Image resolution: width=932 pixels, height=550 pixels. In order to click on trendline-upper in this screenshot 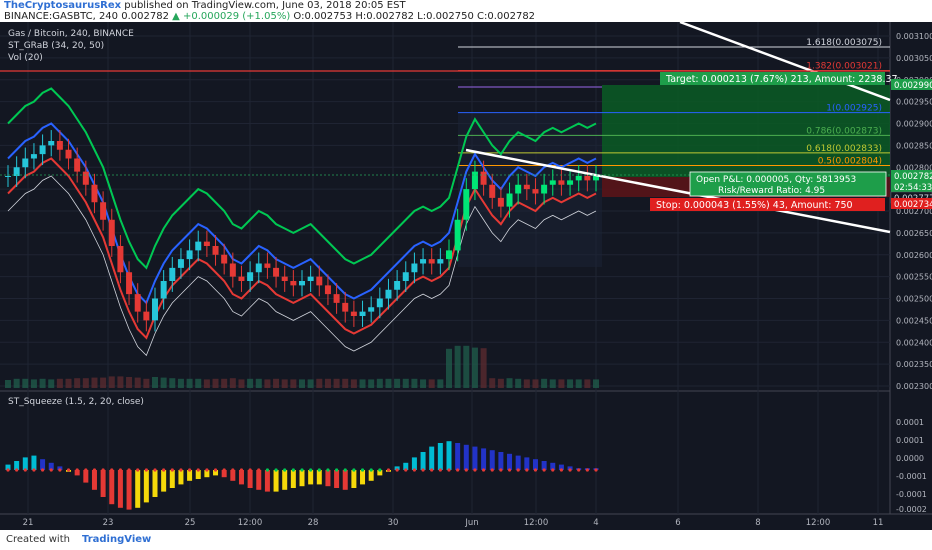, I will do `click(785, 62)`.